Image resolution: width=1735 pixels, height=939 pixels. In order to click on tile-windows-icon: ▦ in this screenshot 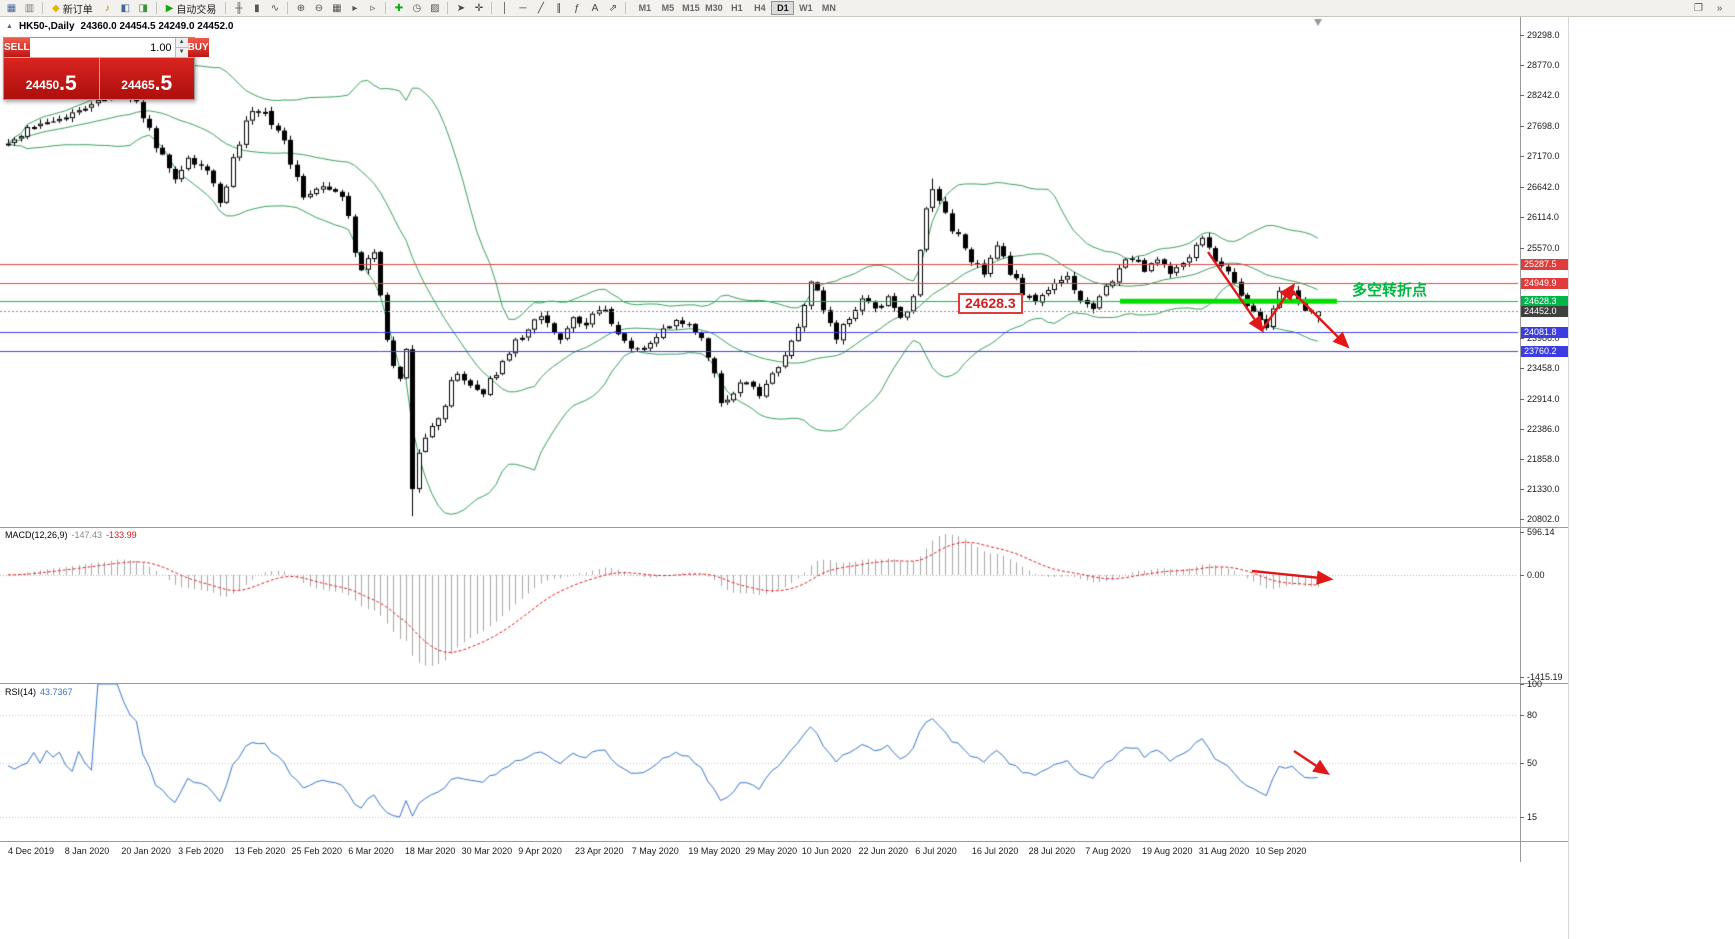, I will do `click(337, 8)`.